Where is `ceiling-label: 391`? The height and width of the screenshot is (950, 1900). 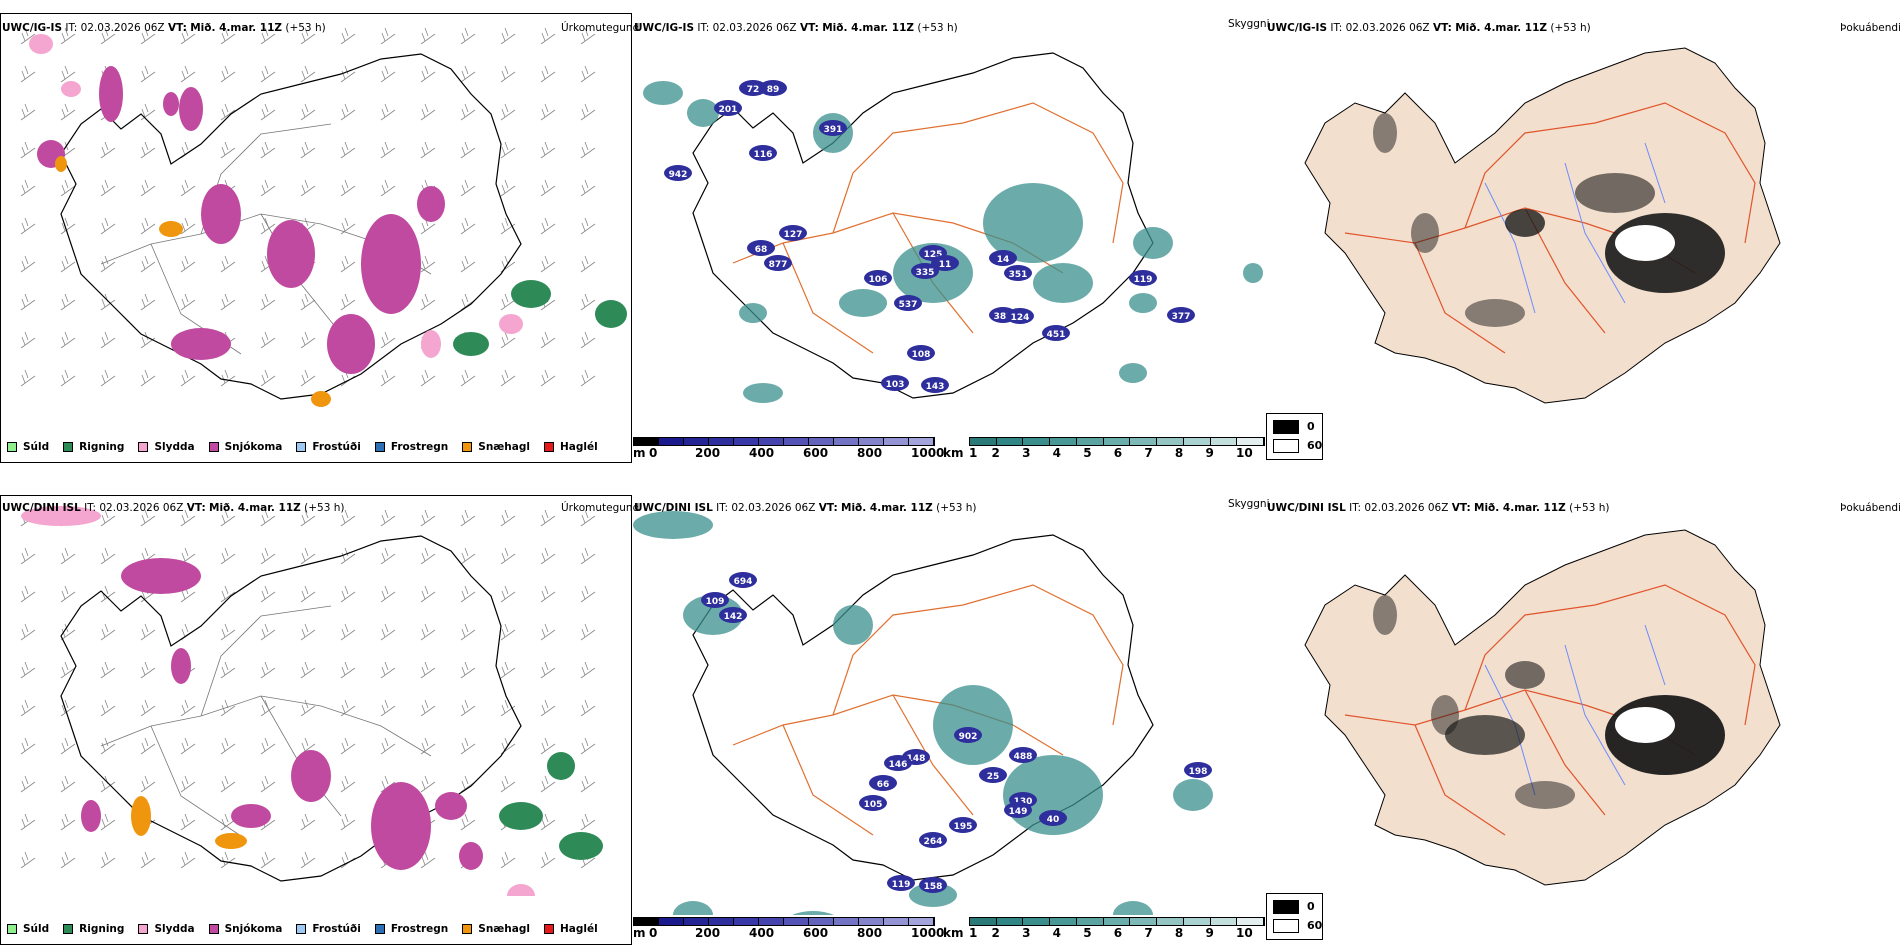
ceiling-label: 391 is located at coordinates (833, 130).